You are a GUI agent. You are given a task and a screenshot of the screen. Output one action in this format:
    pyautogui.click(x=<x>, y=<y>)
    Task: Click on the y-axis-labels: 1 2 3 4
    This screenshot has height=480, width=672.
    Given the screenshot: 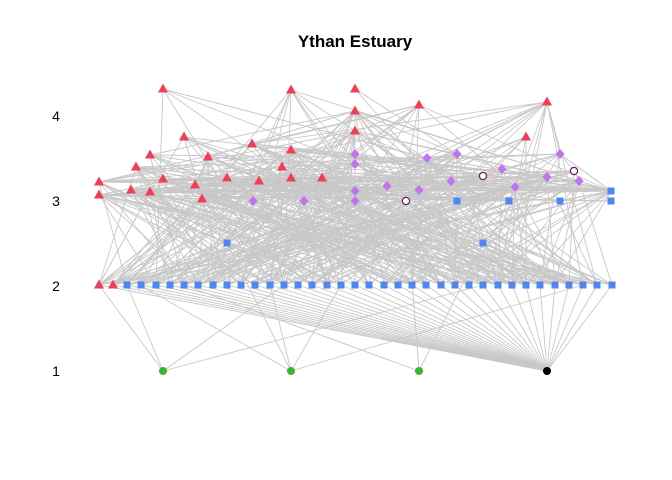 What is the action you would take?
    pyautogui.click(x=56, y=243)
    